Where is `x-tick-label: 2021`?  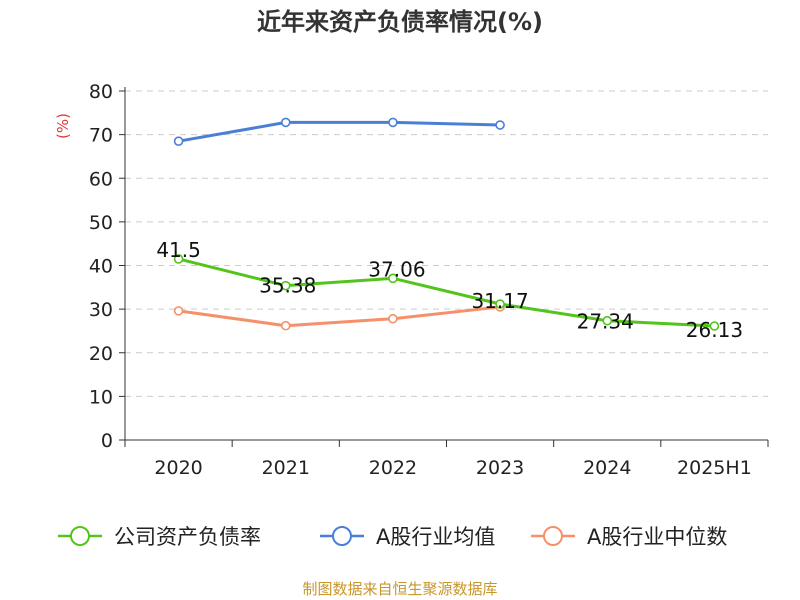
x-tick-label: 2021 is located at coordinates (286, 468).